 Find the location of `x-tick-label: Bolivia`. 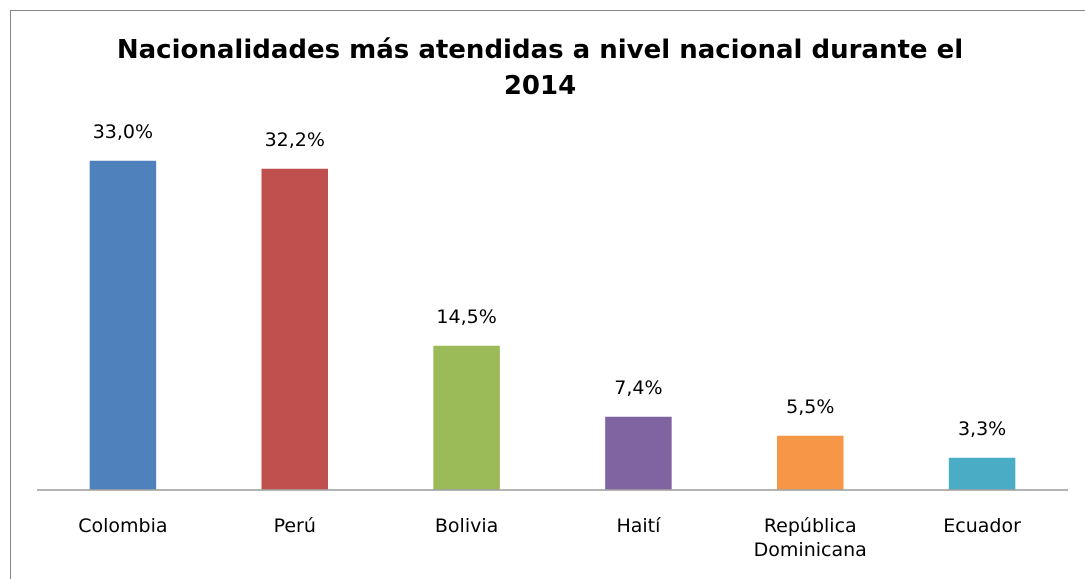

x-tick-label: Bolivia is located at coordinates (466, 526).